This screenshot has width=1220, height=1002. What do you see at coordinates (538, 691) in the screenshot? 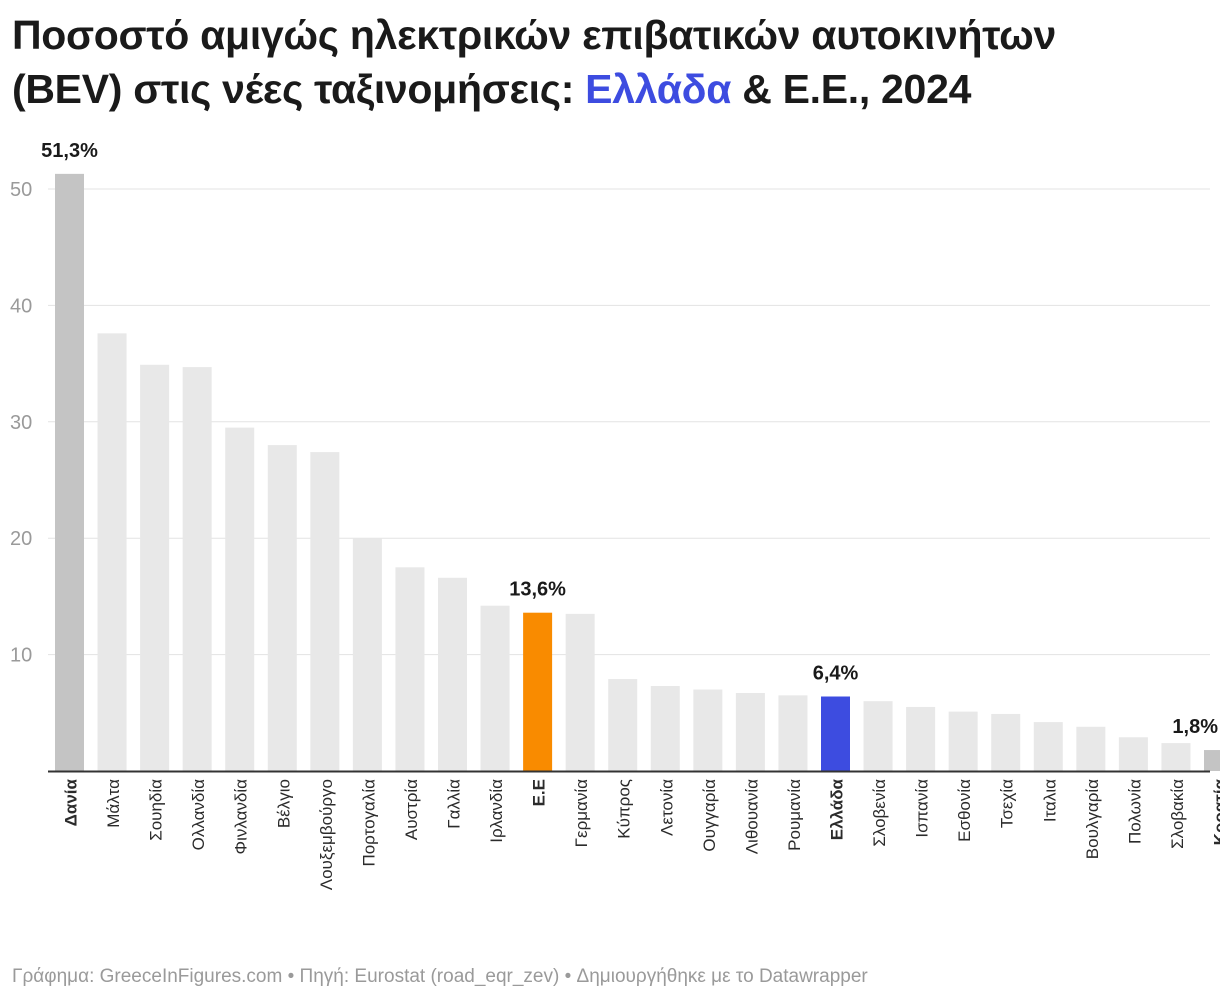
I see `bar-Ε.Ε` at bounding box center [538, 691].